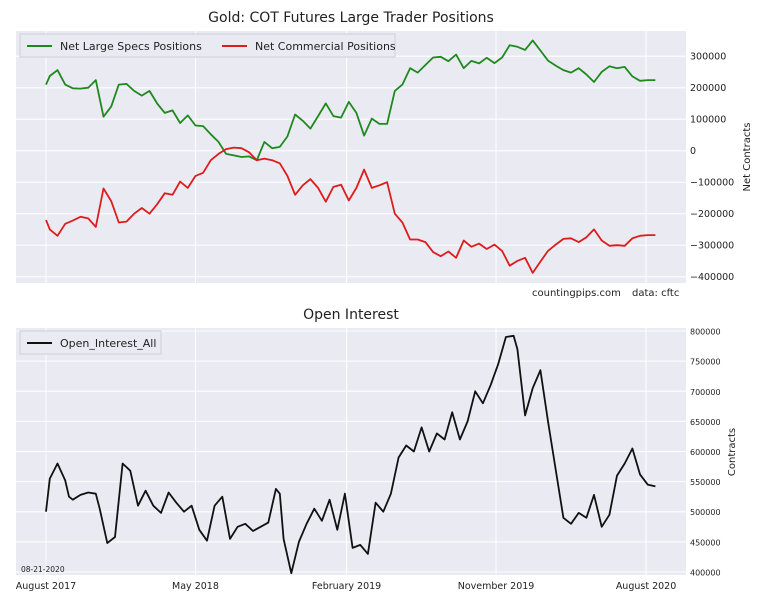 The height and width of the screenshot is (595, 765). Describe the element at coordinates (705, 392) in the screenshot. I see `y-tick-label: 700000` at that location.